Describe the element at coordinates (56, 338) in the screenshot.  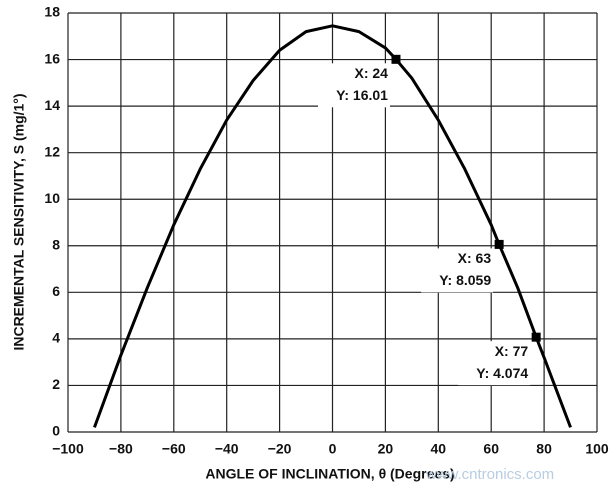
I see `y-tick-label: 4` at that location.